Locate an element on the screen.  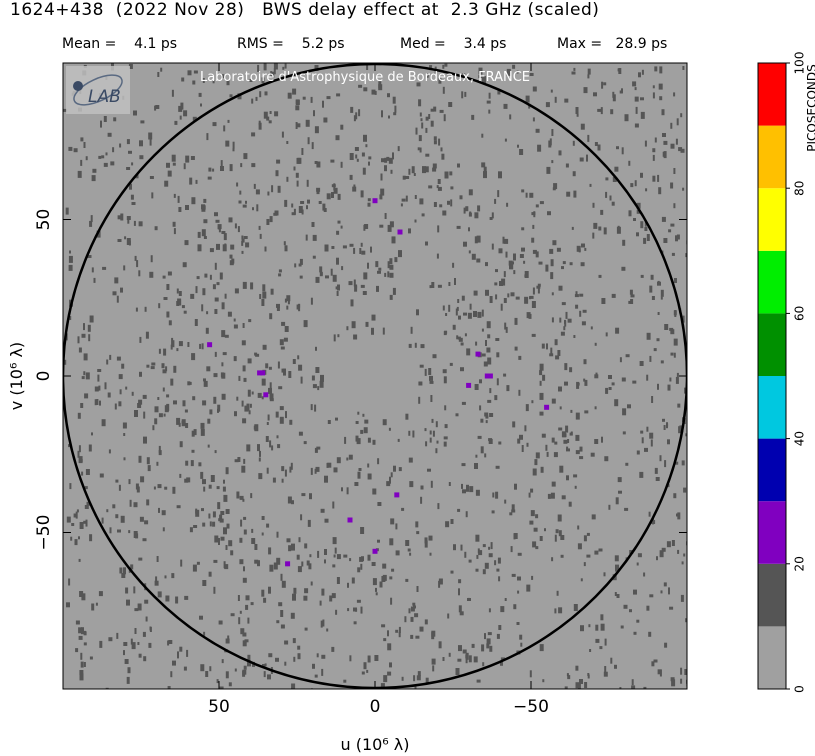
colorbar-bin is located at coordinates (772, 532).